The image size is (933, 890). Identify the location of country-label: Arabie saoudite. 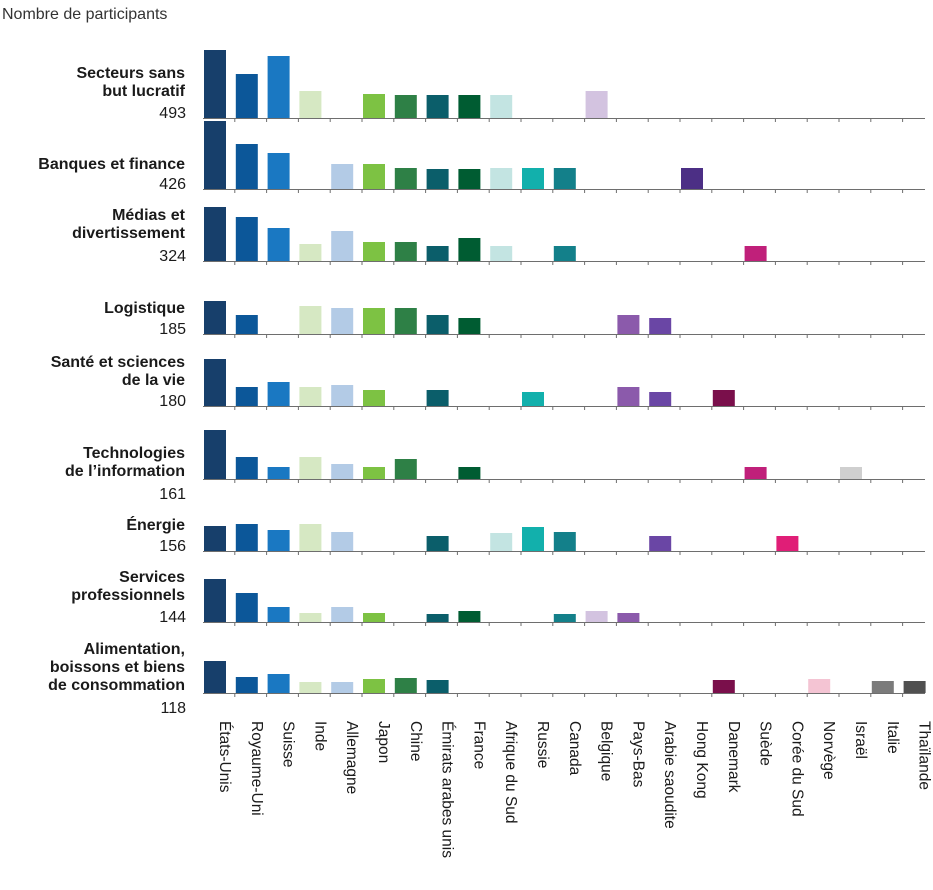
(669, 775).